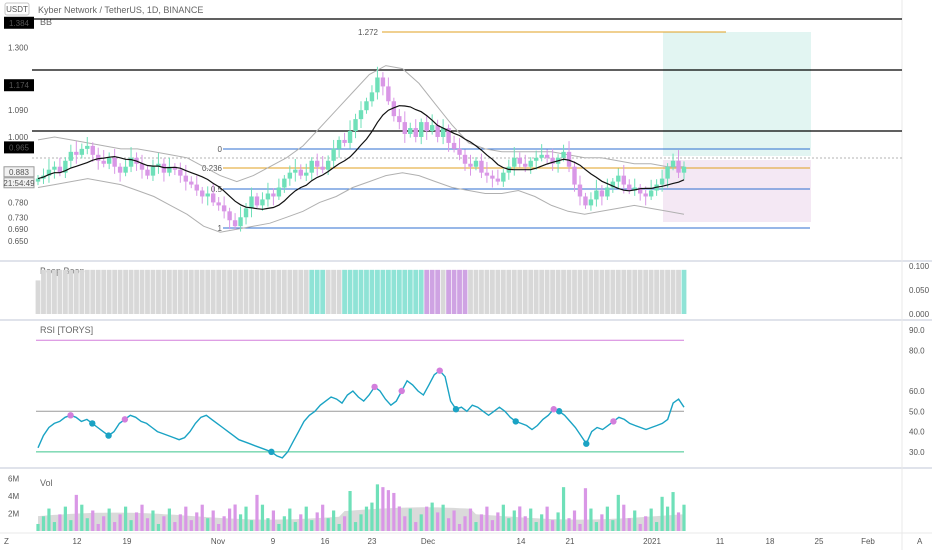 This screenshot has width=932, height=550. What do you see at coordinates (77, 541) in the screenshot?
I see `time-tick-label: 12` at bounding box center [77, 541].